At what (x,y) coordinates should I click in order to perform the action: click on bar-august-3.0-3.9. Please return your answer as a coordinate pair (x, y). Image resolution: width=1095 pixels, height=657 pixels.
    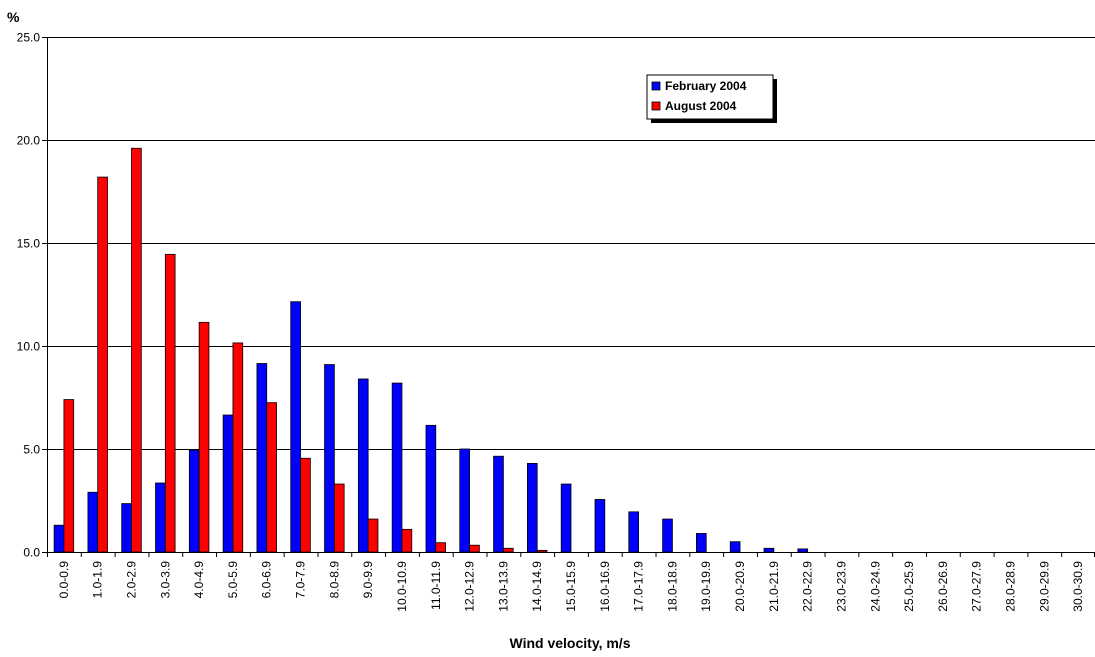
    Looking at the image, I should click on (170, 403).